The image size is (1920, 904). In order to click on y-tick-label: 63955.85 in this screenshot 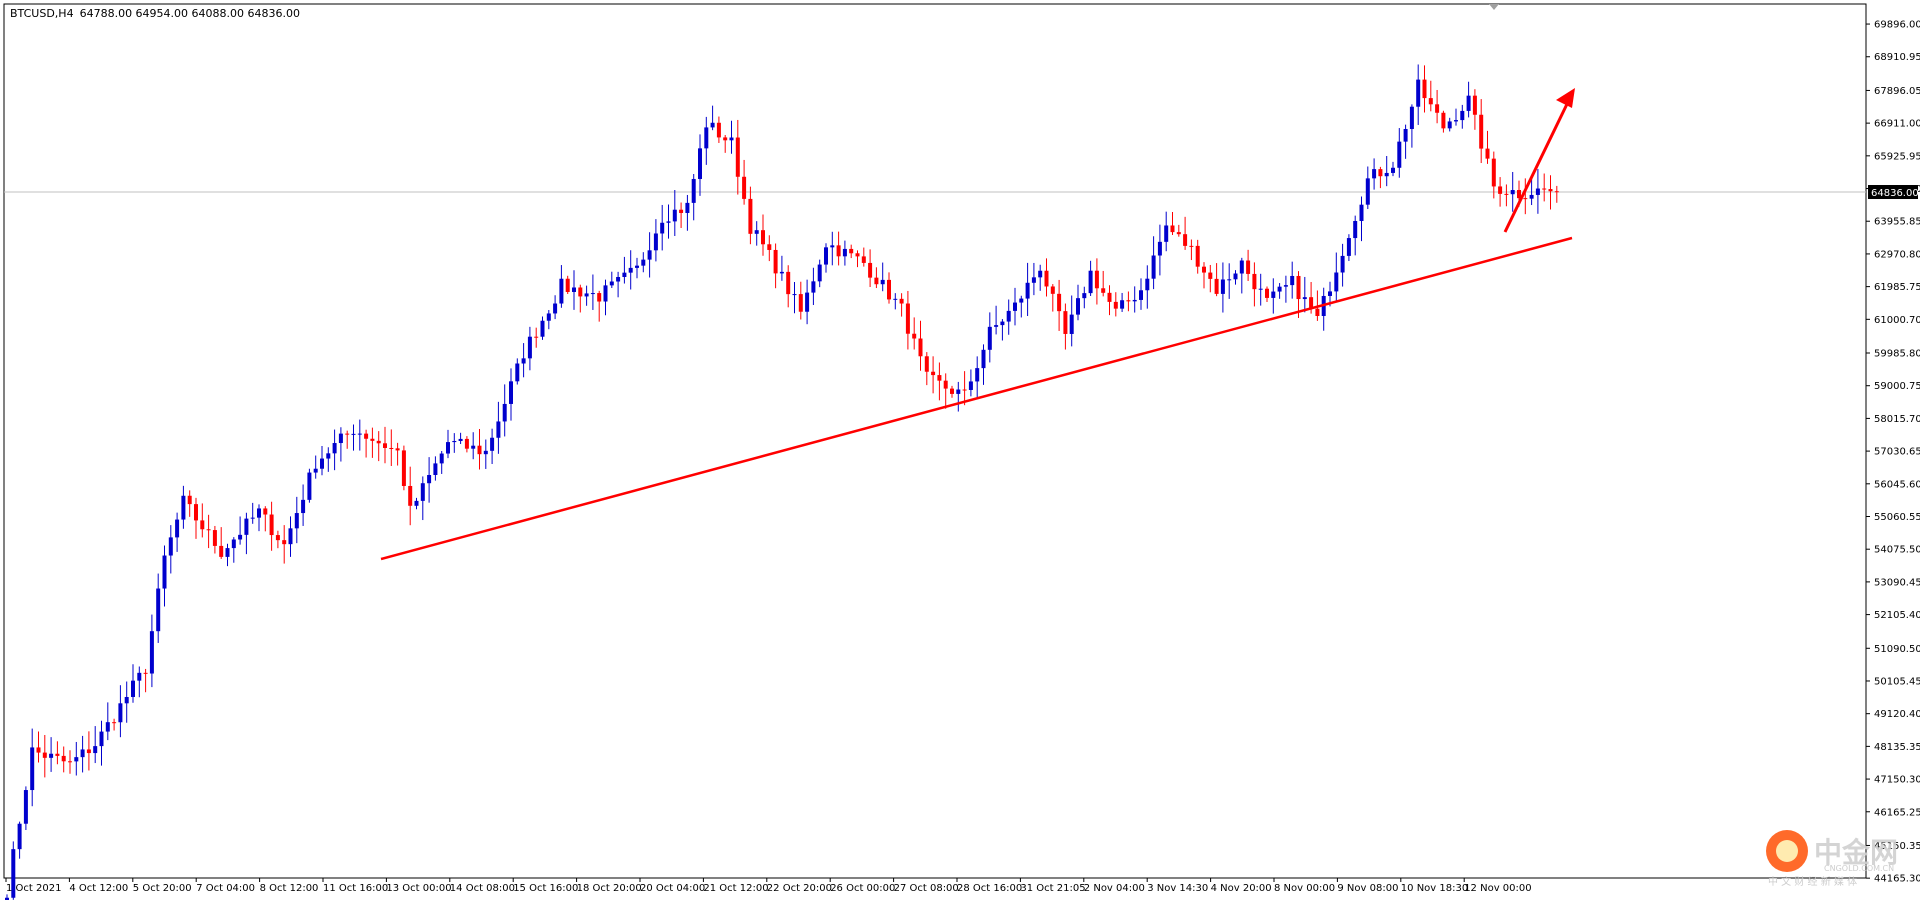, I will do `click(1897, 222)`.